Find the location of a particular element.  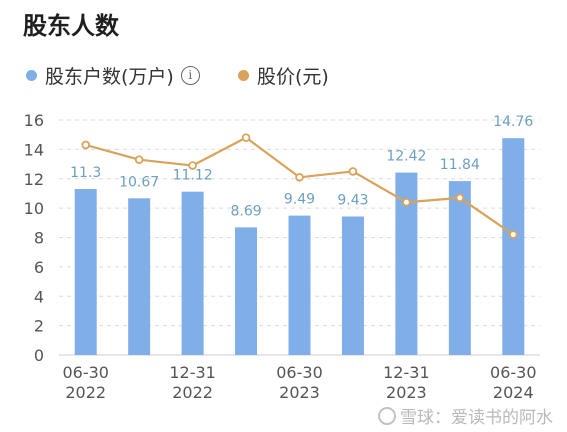

legend-marker-holders is located at coordinates (31, 75).